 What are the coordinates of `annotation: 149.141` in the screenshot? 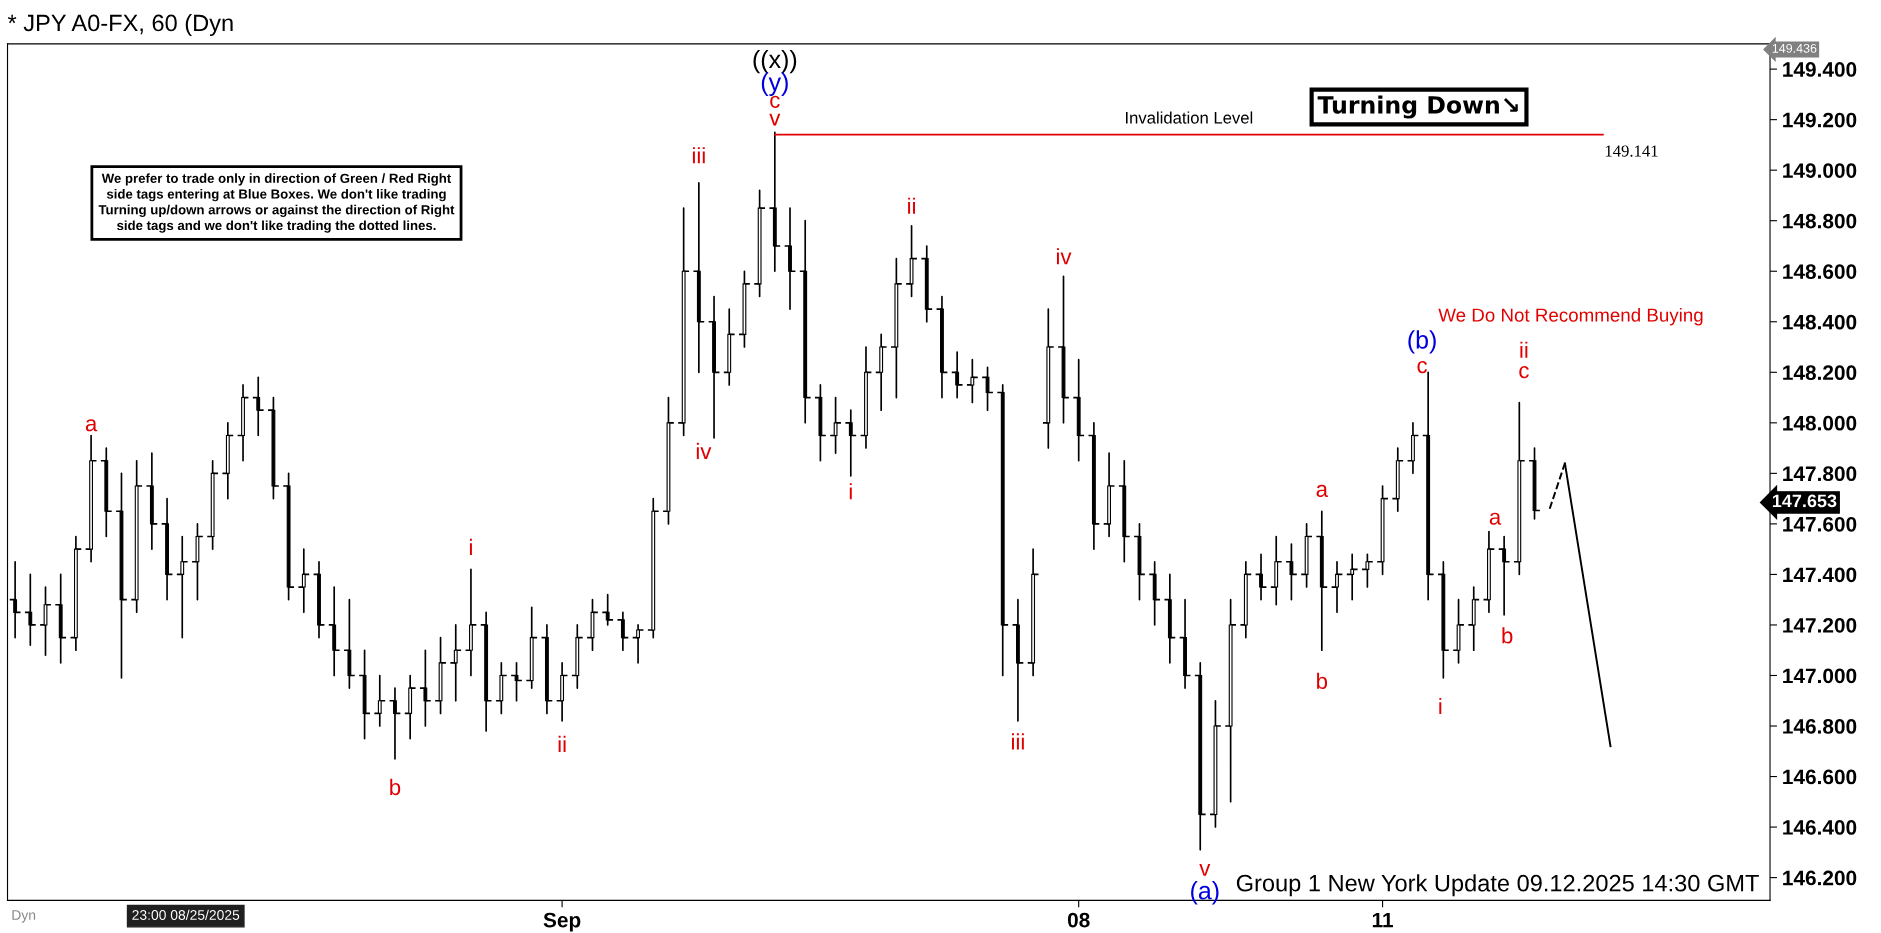 It's located at (1631, 151).